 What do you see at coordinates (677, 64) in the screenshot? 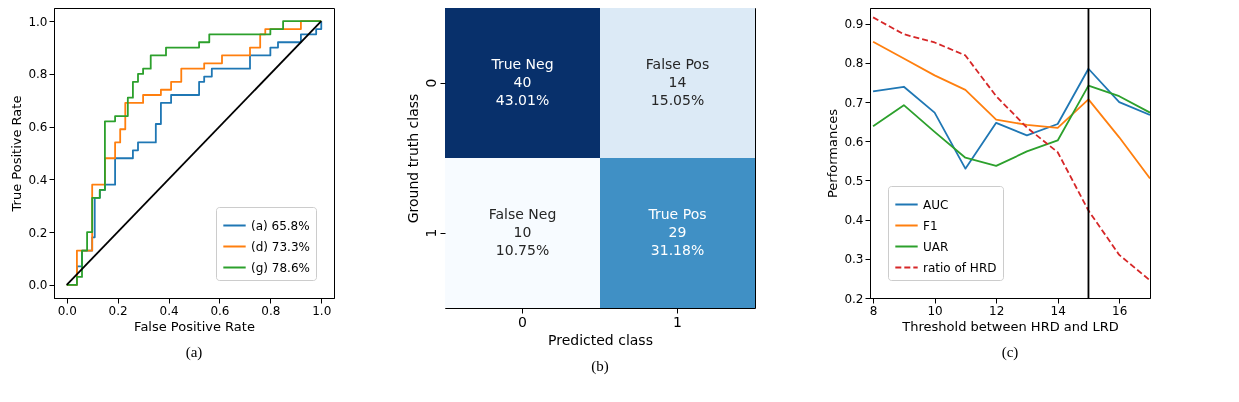
I see `annotation: False Pos` at bounding box center [677, 64].